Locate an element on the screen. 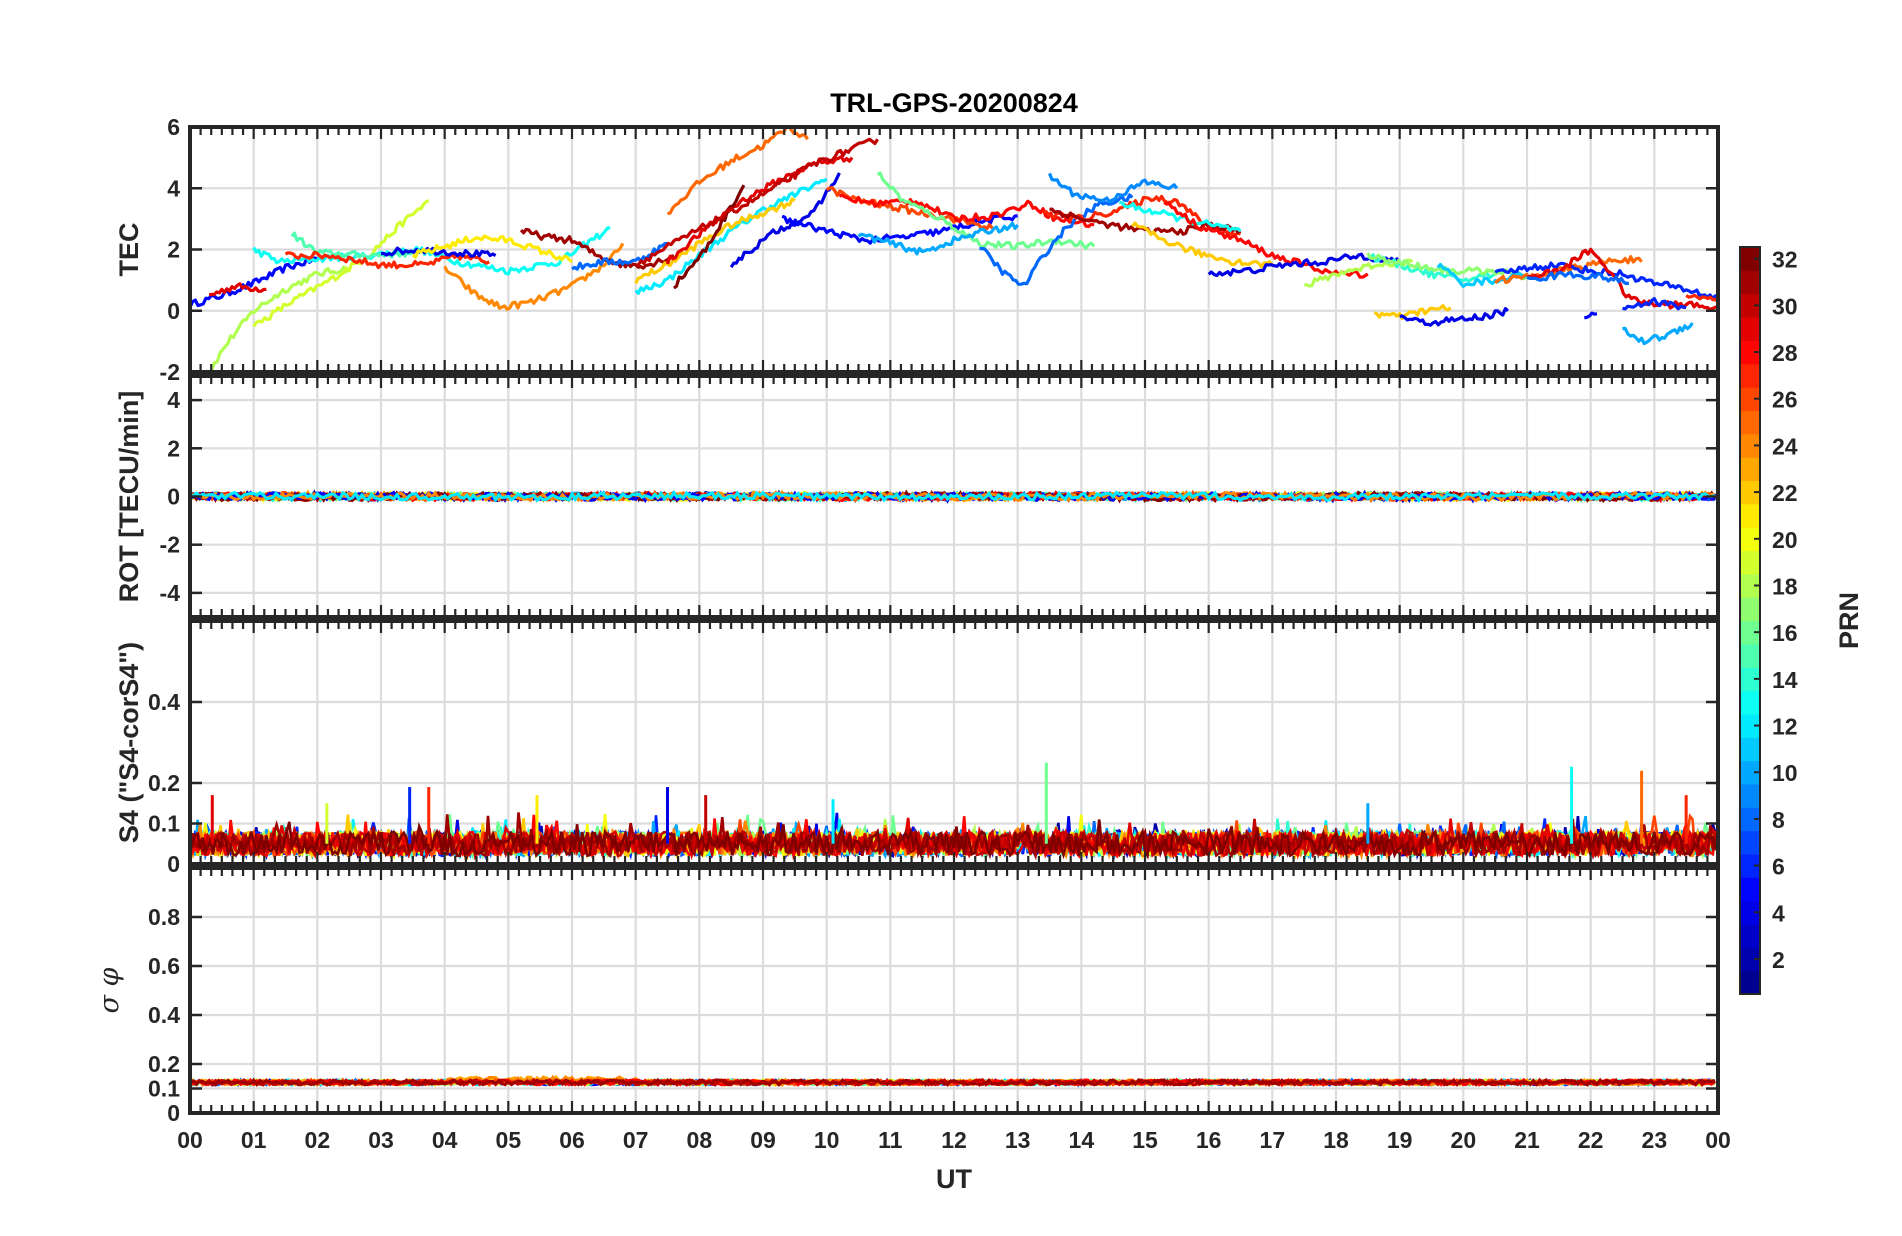 The width and height of the screenshot is (1902, 1236). colorbar-tick-label: 10 is located at coordinates (1785, 773).